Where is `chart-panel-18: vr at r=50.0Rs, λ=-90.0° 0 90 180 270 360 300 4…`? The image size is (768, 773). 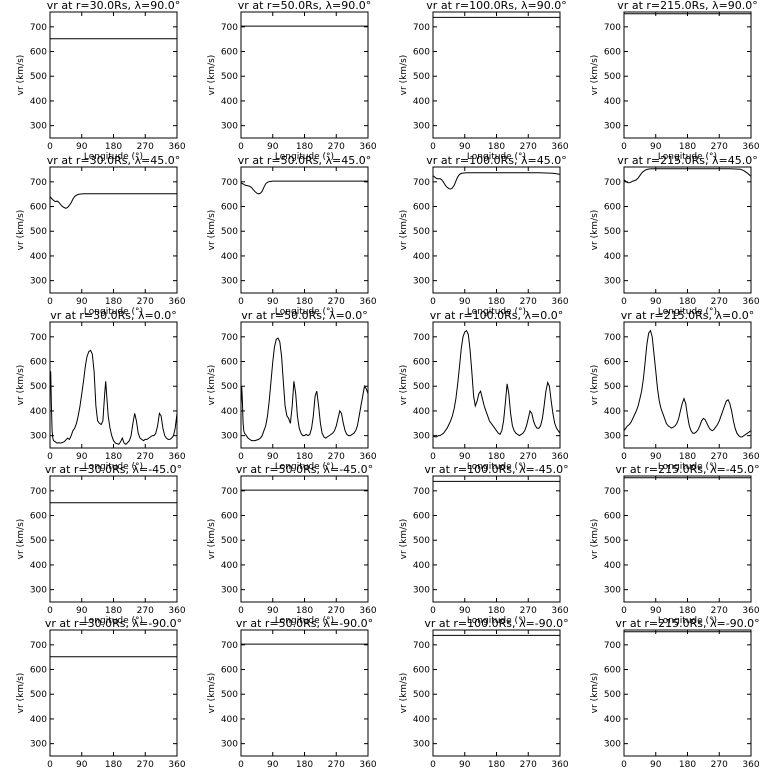
chart-panel-18: vr at r=50.0Rs, λ=-90.0° 0 90 180 270 360 300 4… is located at coordinates (292, 695).